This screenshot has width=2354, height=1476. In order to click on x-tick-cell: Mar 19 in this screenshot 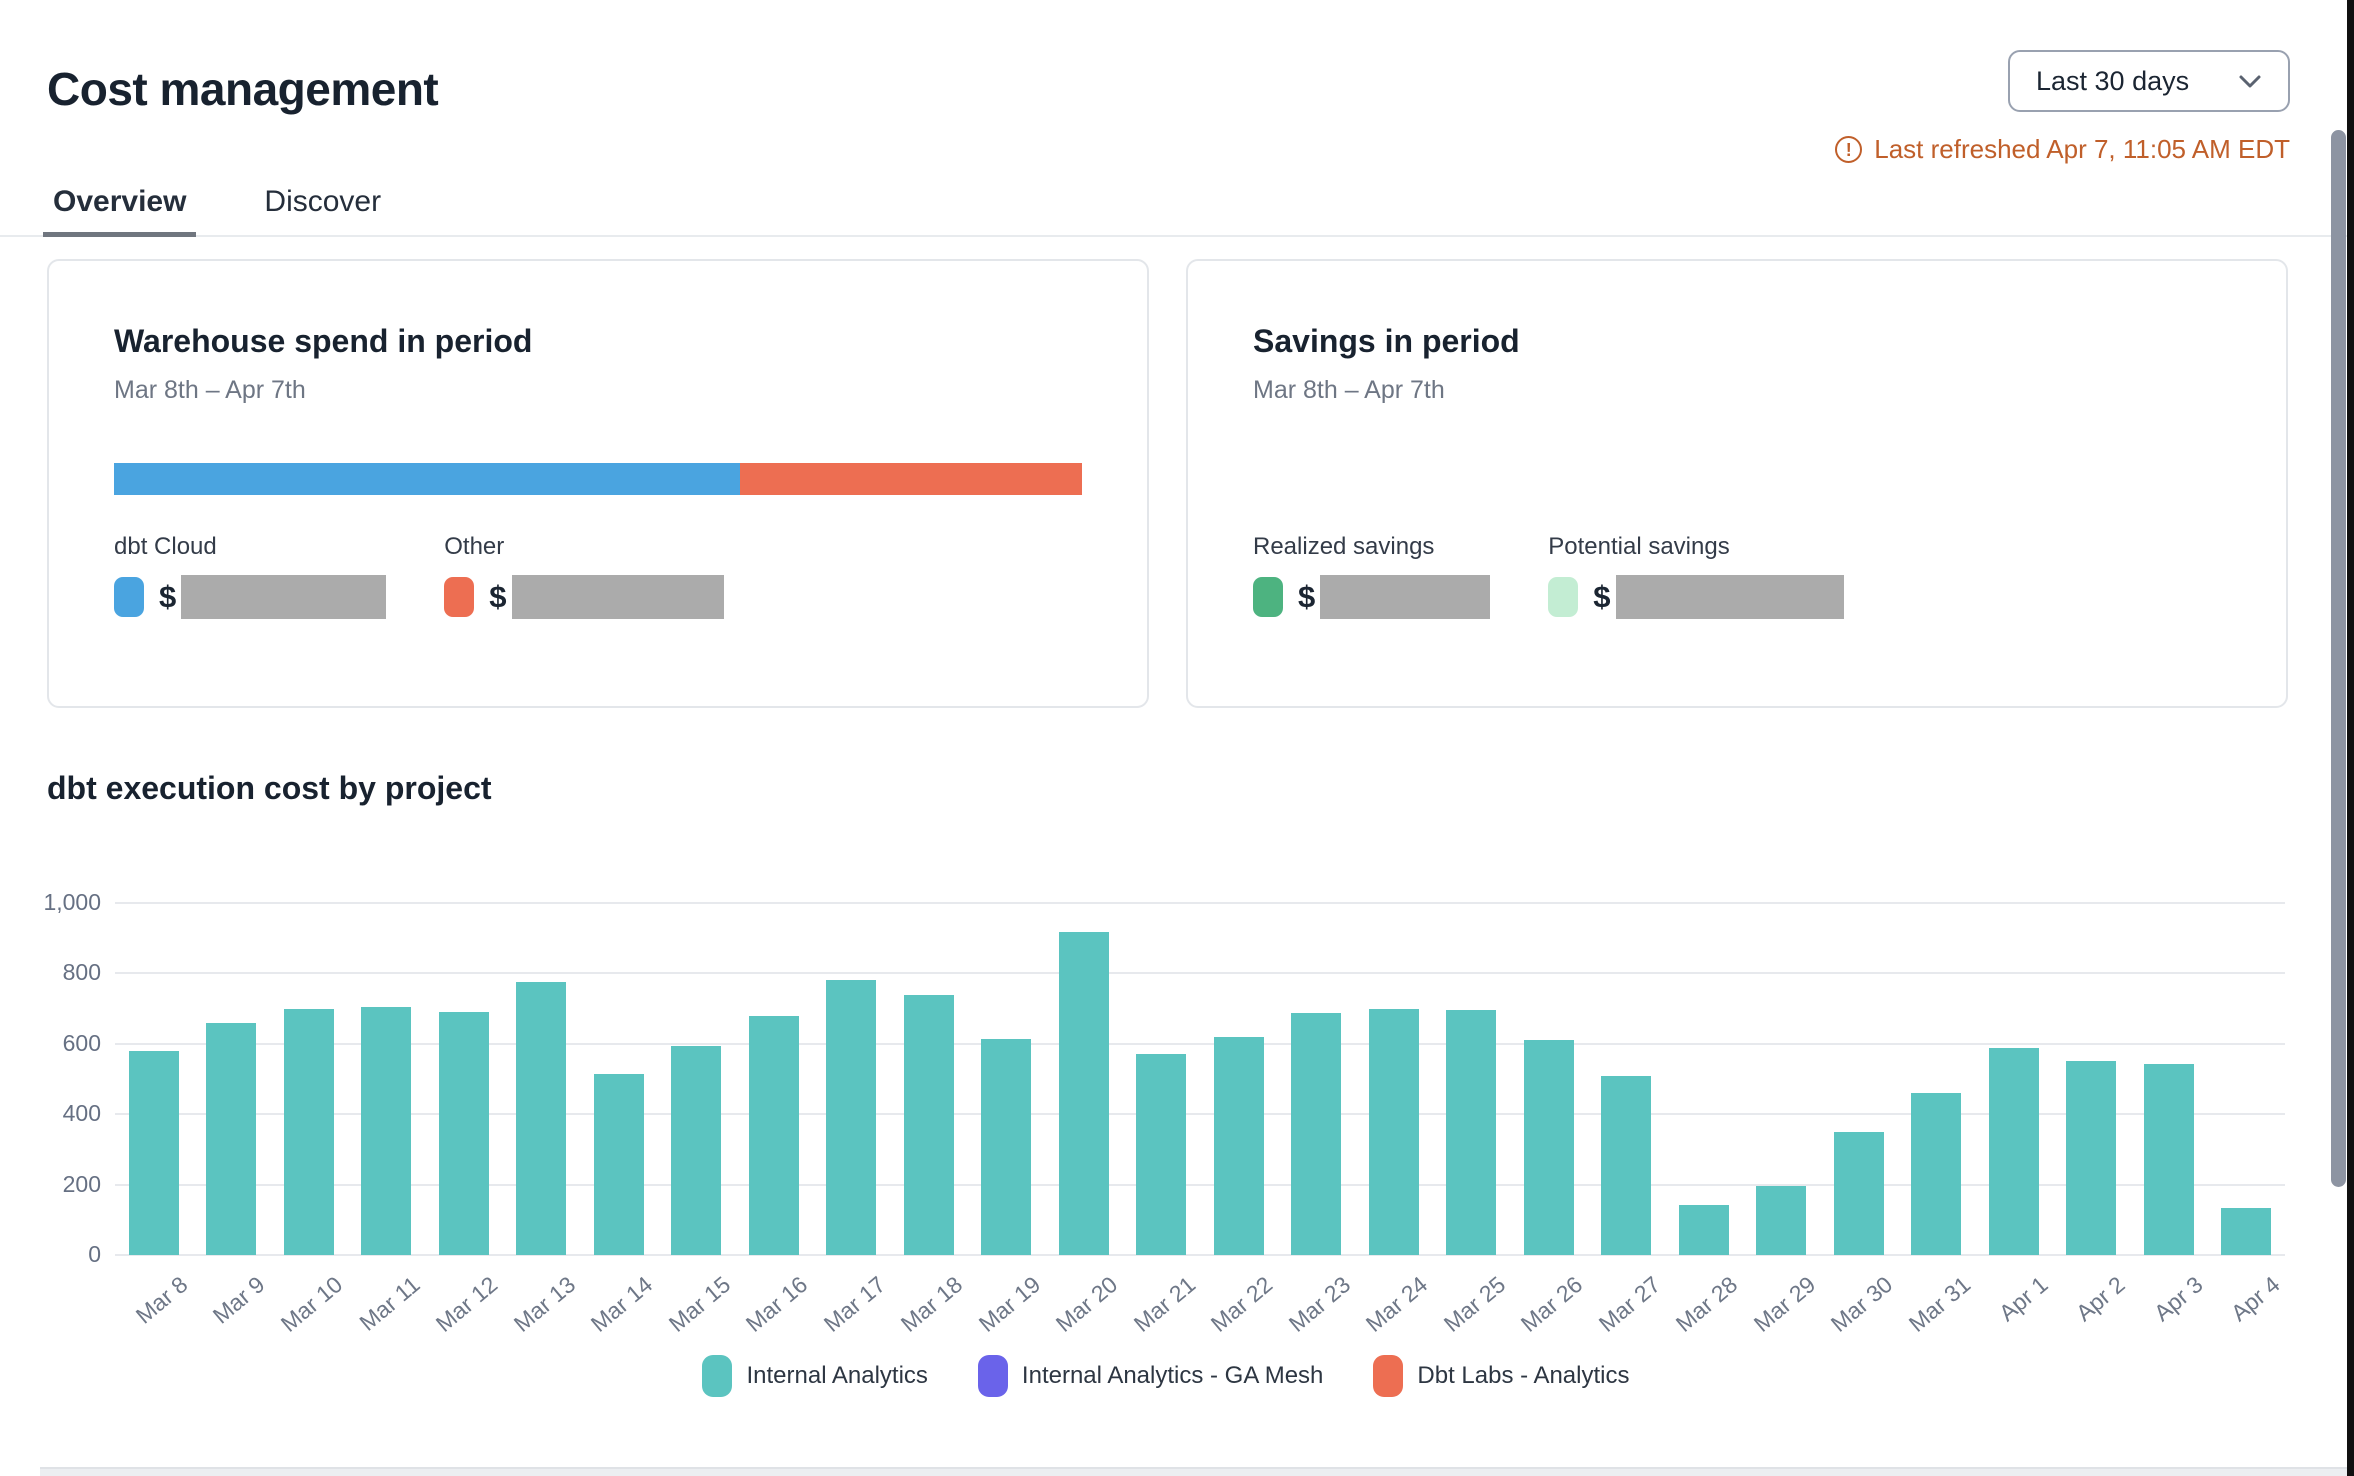, I will do `click(1007, 1303)`.